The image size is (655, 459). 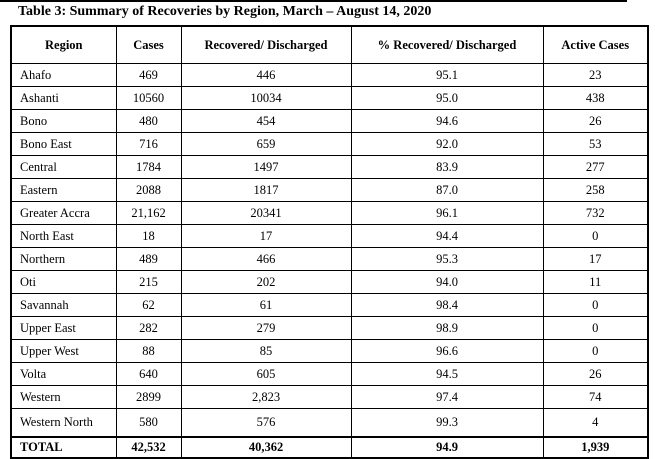 I want to click on region-cell: North East, so click(x=63, y=236).